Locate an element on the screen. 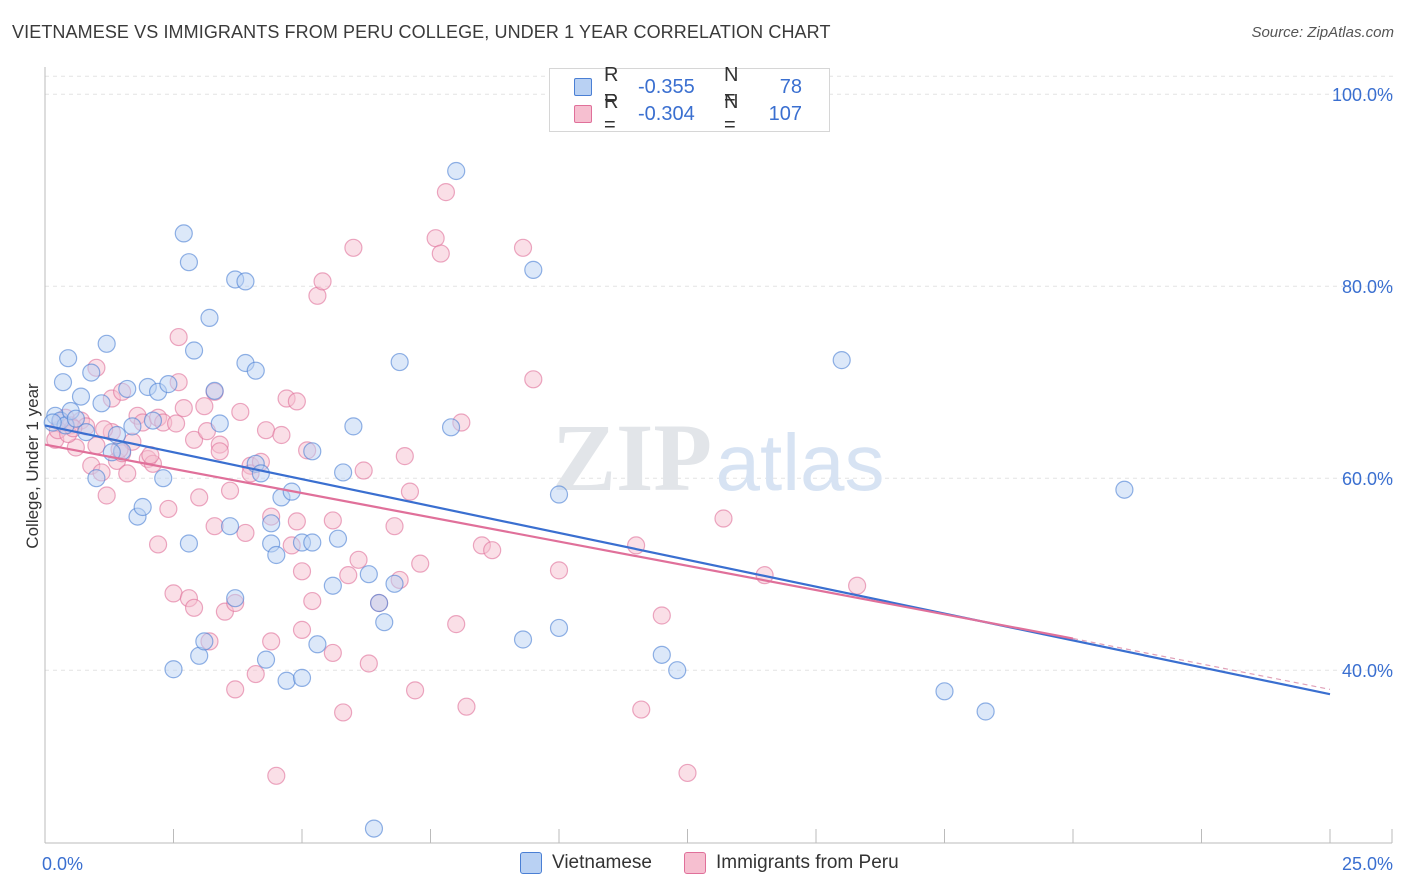 The height and width of the screenshot is (892, 1406). y-tick-label: 100.0% is located at coordinates (1362, 95).